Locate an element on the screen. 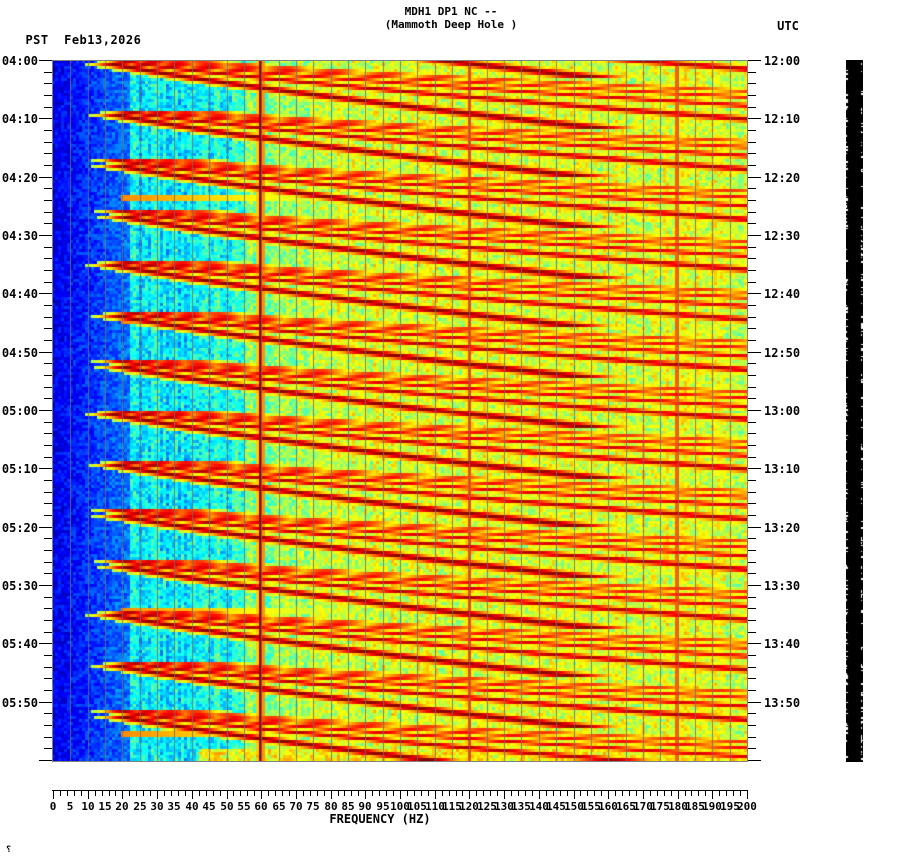  x-axis-label: 70 is located at coordinates (296, 806).